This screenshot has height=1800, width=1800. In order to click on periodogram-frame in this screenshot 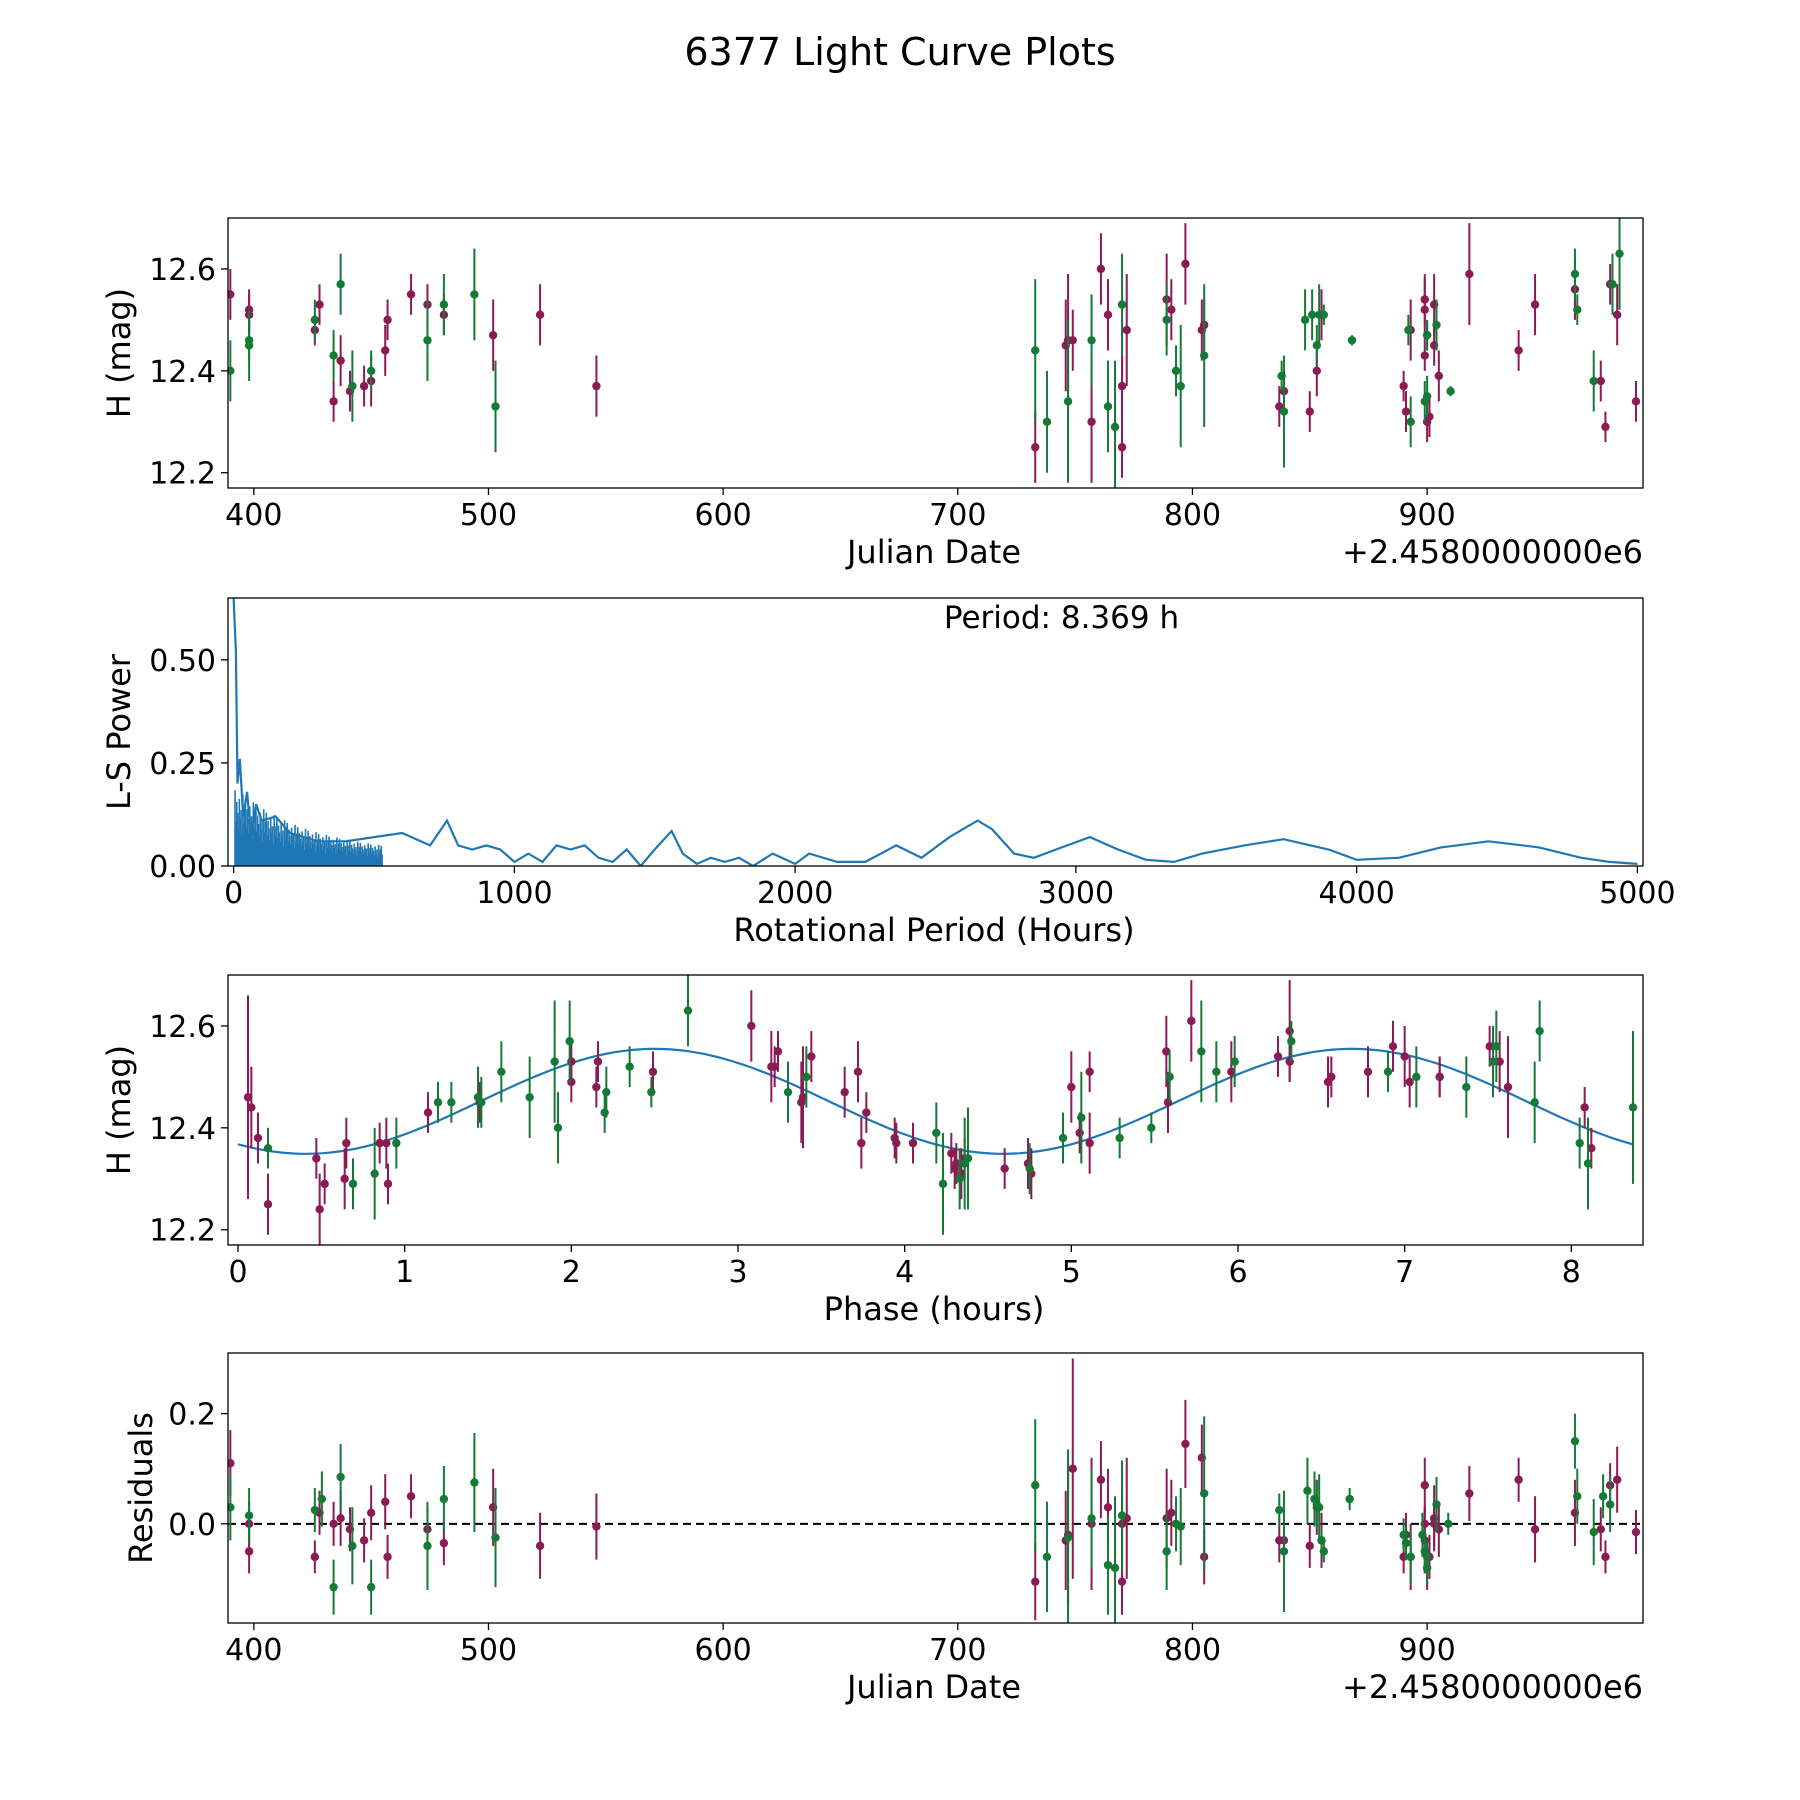, I will do `click(935, 732)`.